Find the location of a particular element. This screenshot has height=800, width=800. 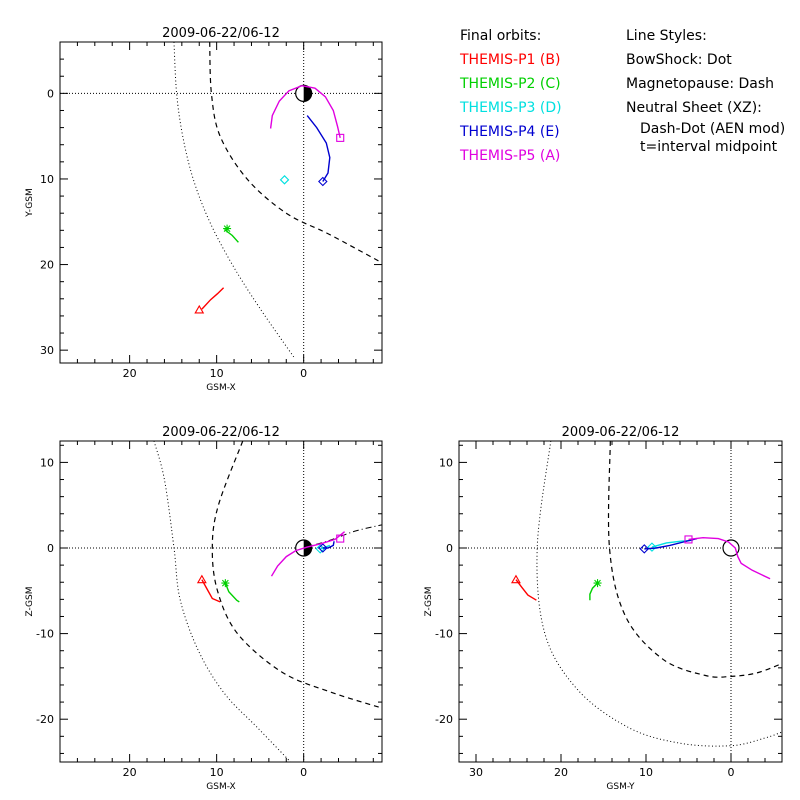

x-tick-label: 30 is located at coordinates (476, 772).